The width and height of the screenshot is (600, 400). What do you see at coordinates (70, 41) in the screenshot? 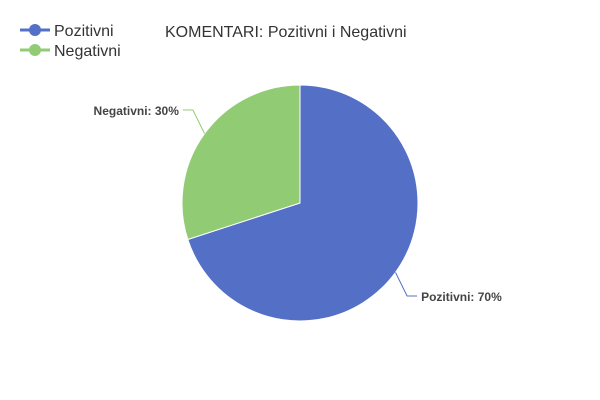
I see `legend: Pozitivni Negativni` at bounding box center [70, 41].